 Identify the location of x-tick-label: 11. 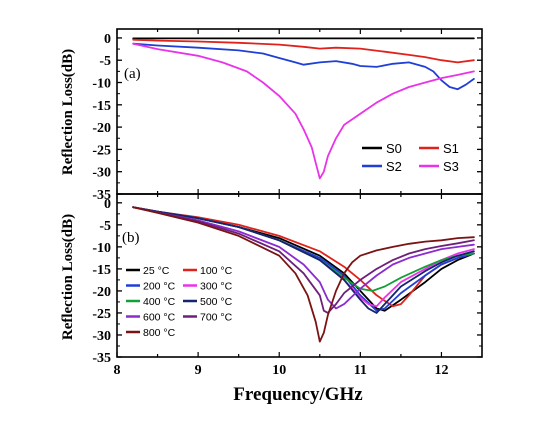
(360, 370).